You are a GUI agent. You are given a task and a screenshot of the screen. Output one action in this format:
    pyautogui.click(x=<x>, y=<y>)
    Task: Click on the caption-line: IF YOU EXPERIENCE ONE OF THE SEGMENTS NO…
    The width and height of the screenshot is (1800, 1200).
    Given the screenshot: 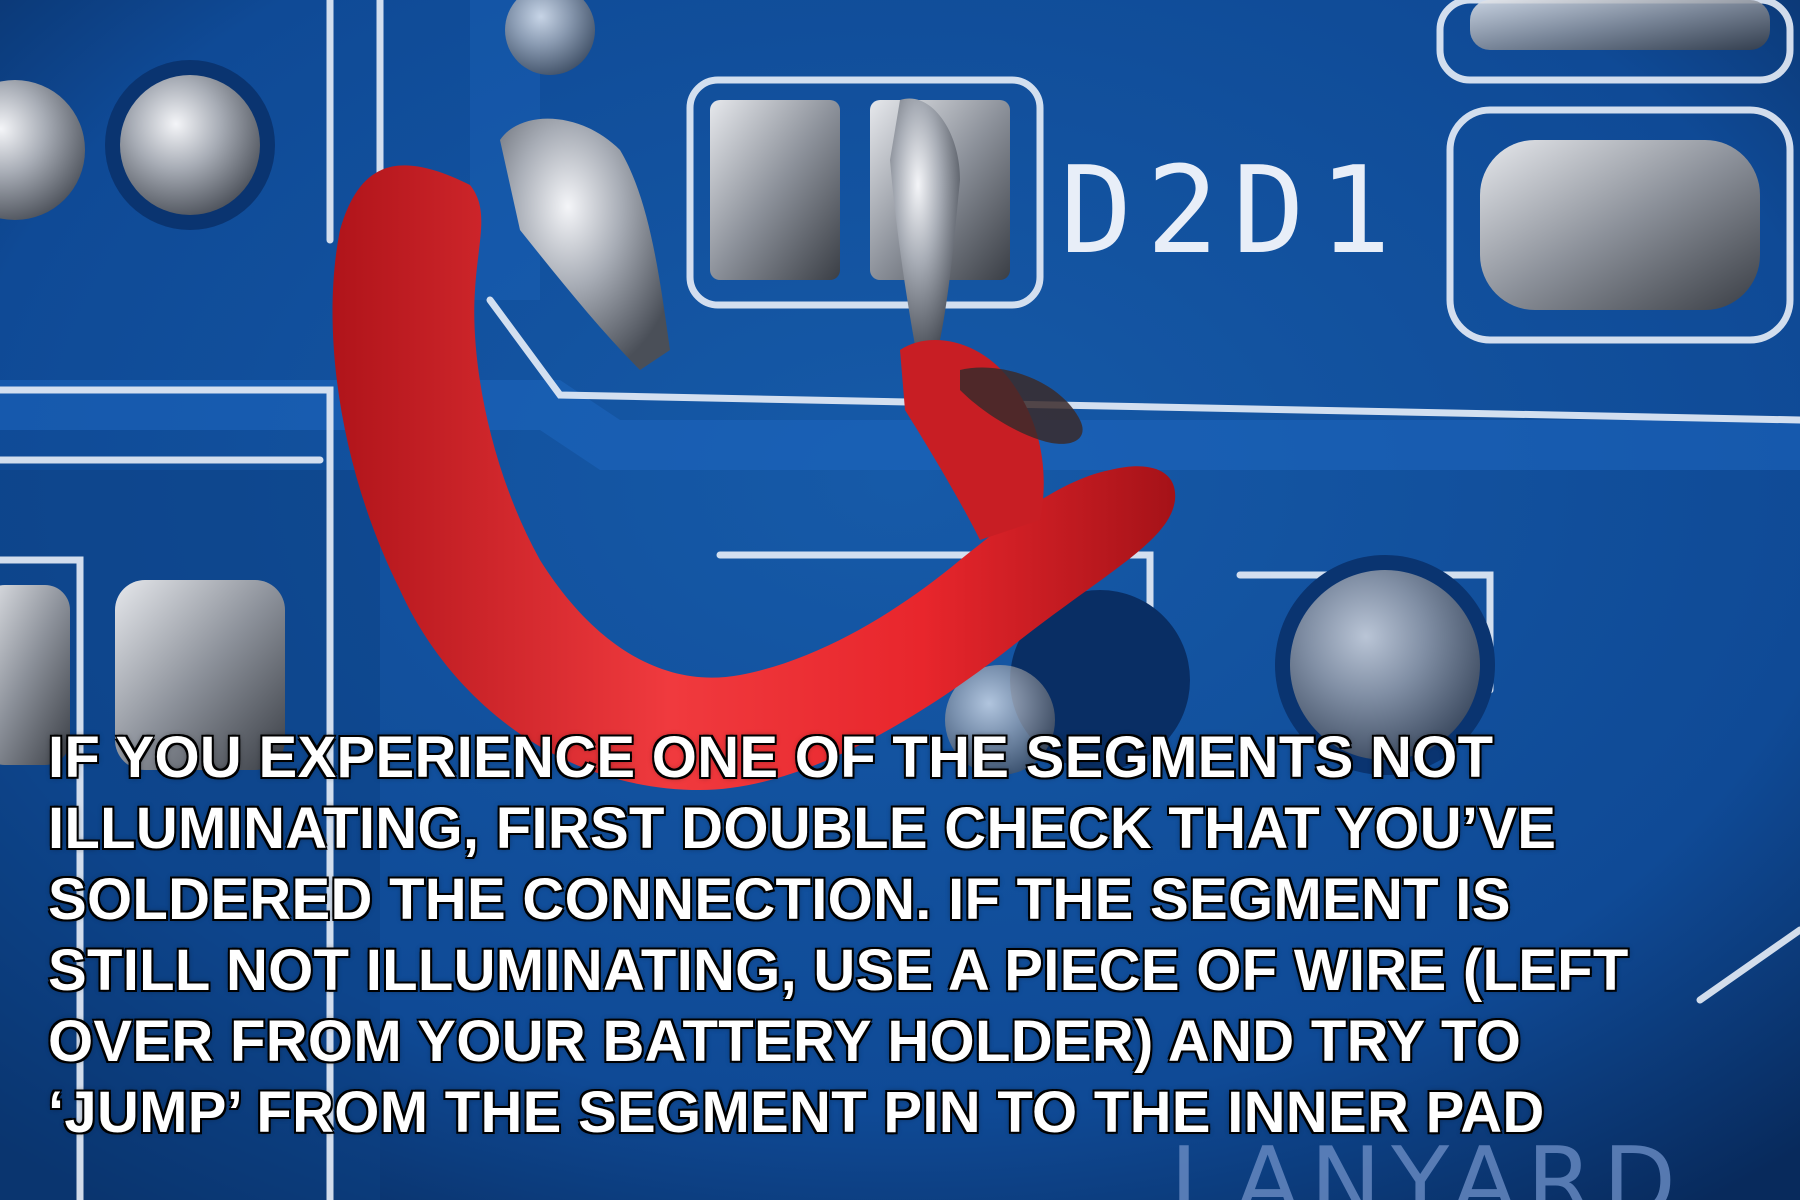 What is the action you would take?
    pyautogui.click(x=770, y=757)
    